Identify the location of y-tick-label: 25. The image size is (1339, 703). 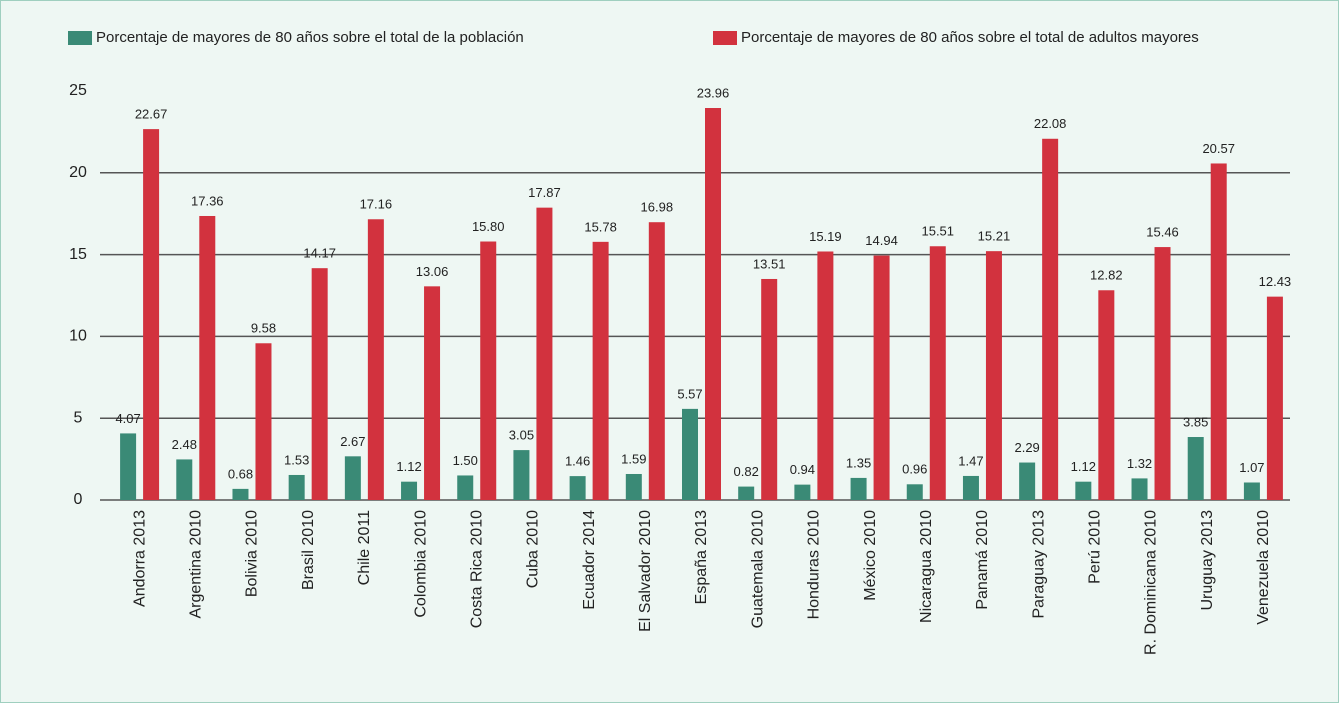
(78, 90).